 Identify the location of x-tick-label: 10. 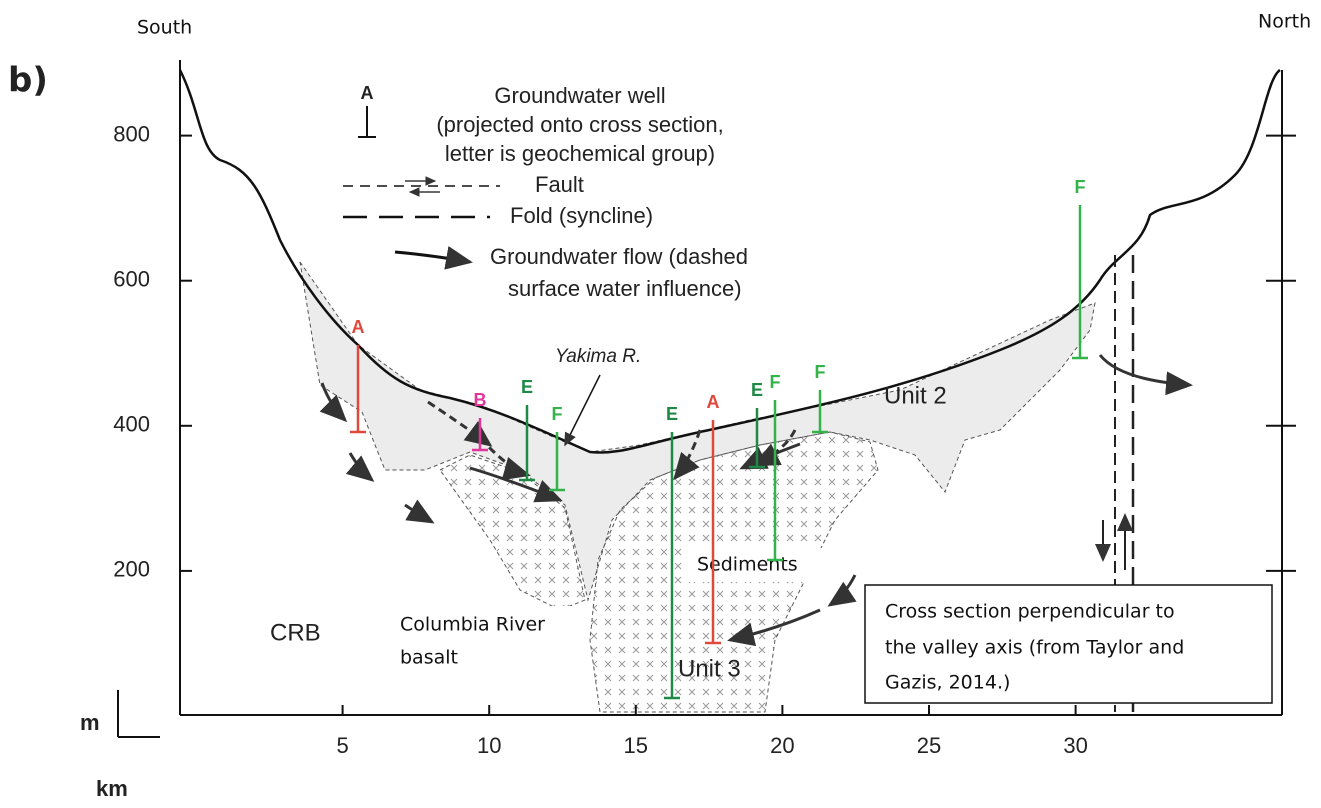
(489, 745).